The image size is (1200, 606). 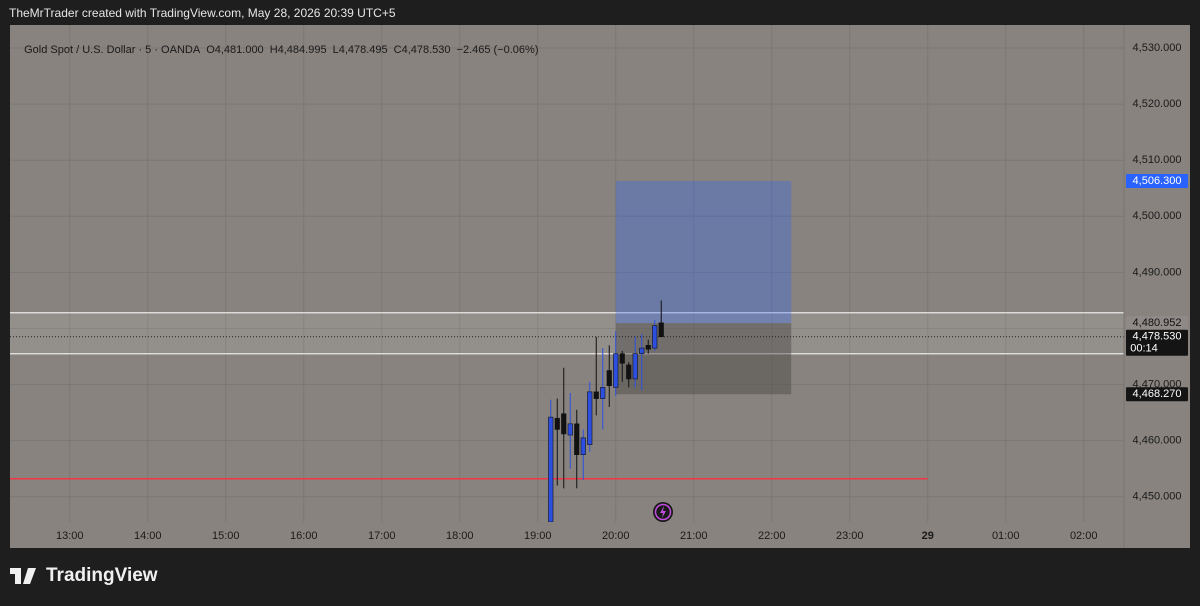 I want to click on event-icon-ring, so click(x=663, y=512).